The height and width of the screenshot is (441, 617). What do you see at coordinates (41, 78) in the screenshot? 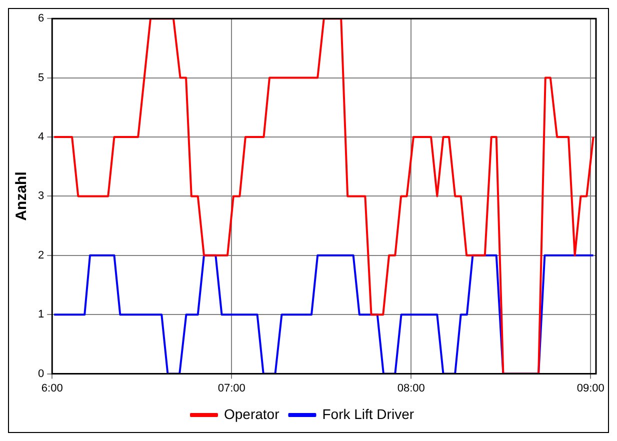
I see `y-tick-label: 5` at bounding box center [41, 78].